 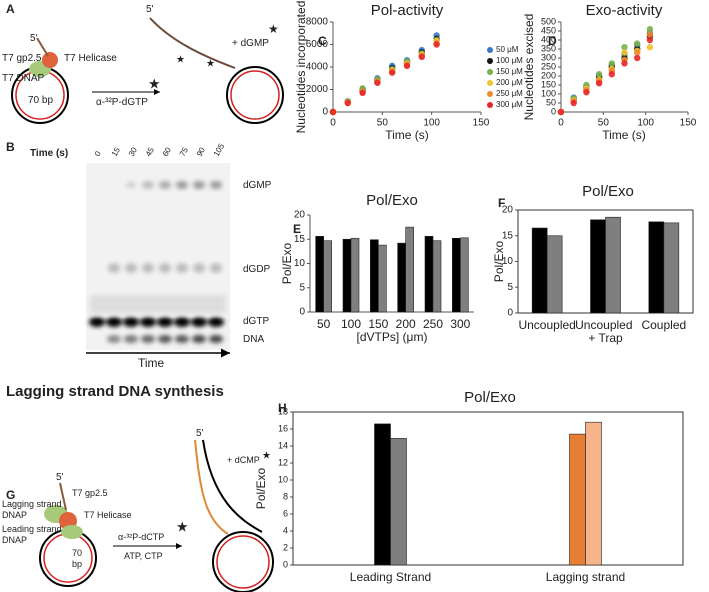 I want to click on lane-label: 105, so click(x=219, y=150).